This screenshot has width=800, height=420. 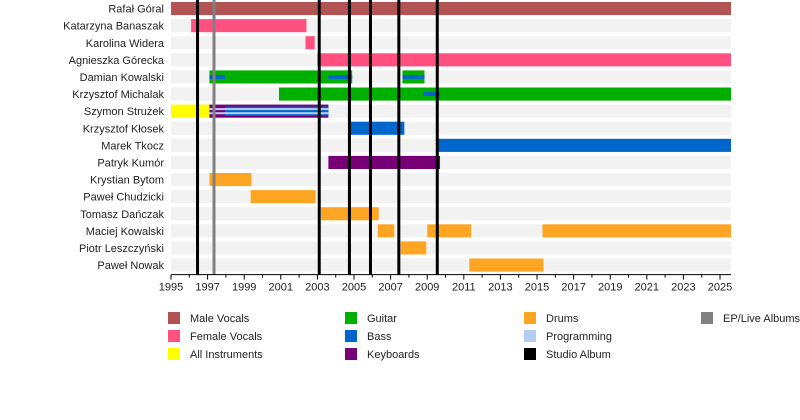 What do you see at coordinates (464, 288) in the screenshot?
I see `x-tick-label: 2011` at bounding box center [464, 288].